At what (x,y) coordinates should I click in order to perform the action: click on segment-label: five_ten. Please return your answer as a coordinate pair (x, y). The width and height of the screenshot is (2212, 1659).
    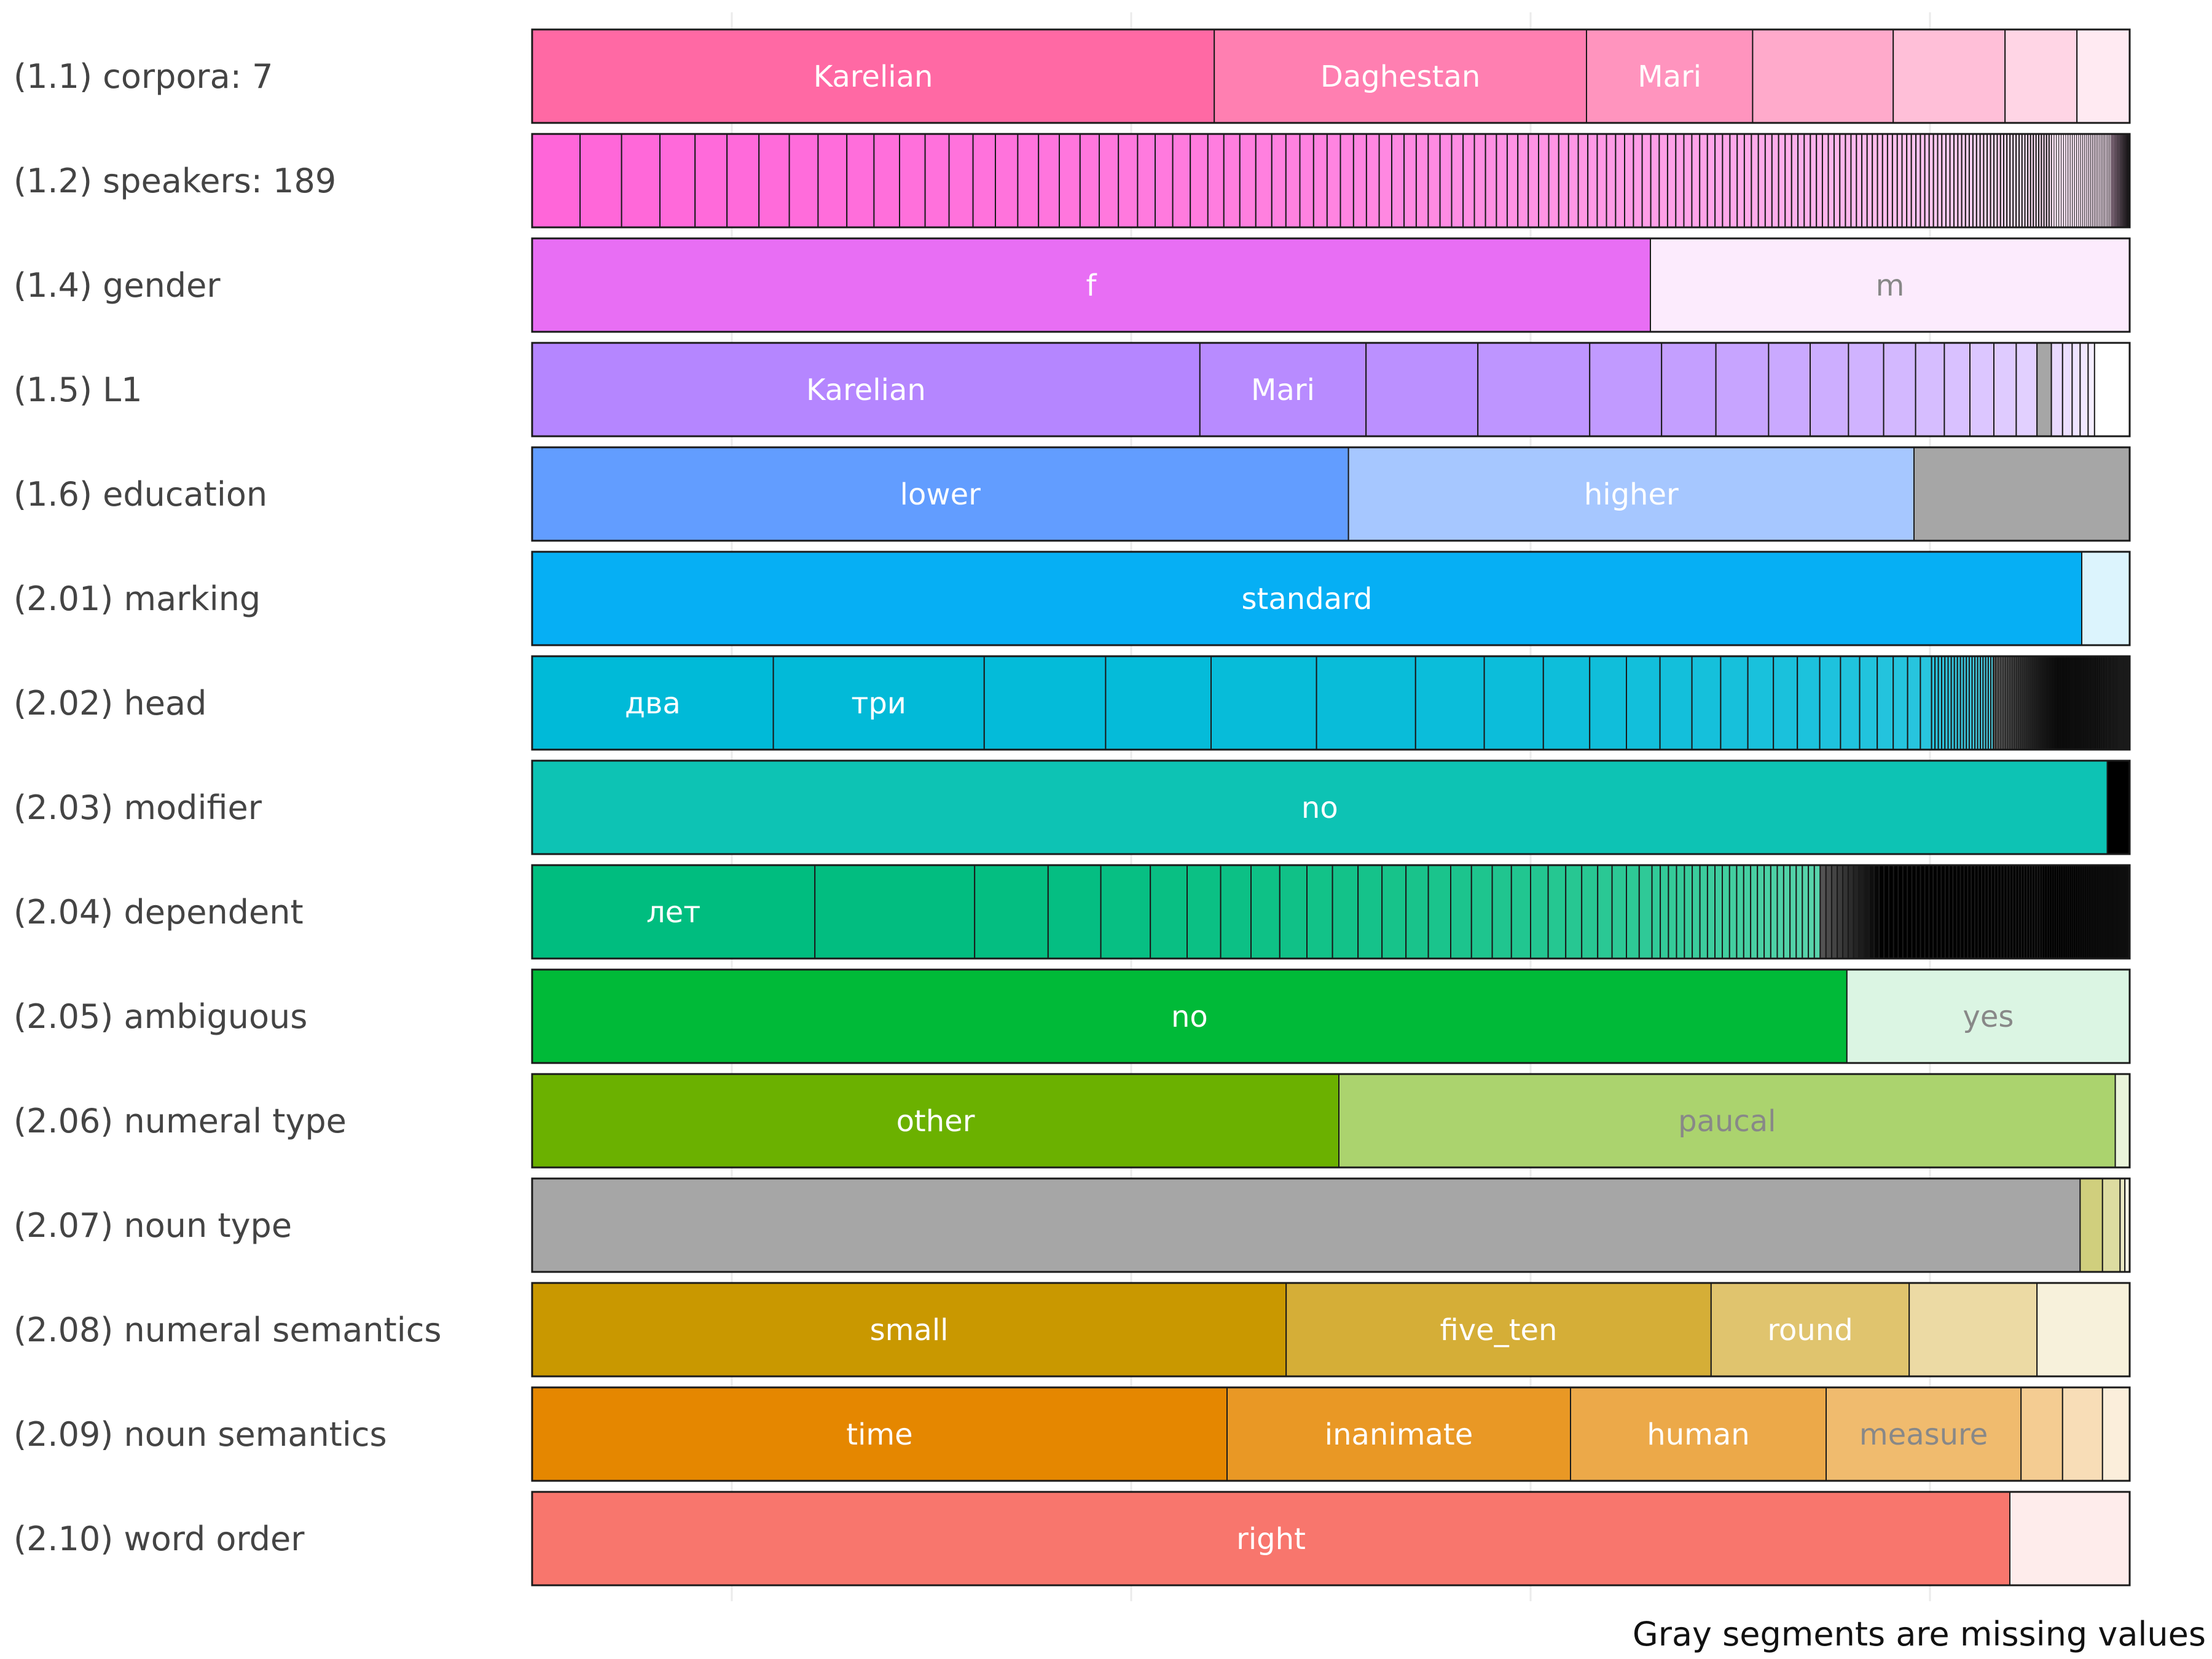
    Looking at the image, I should click on (1499, 1330).